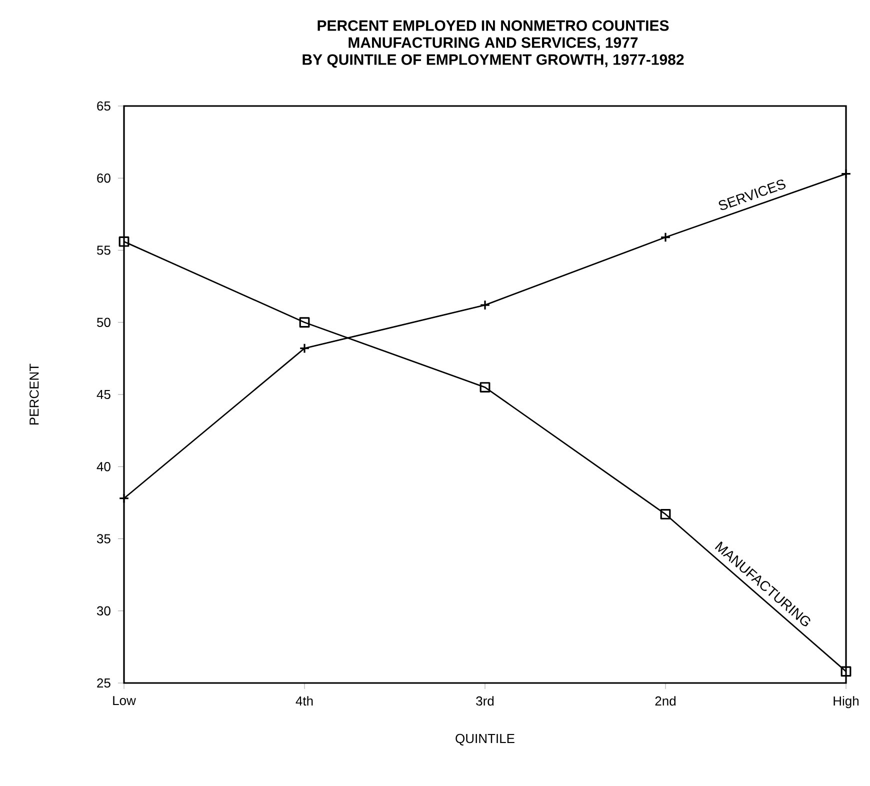 The width and height of the screenshot is (870, 786). I want to click on x-tick-label: 4th, so click(304, 701).